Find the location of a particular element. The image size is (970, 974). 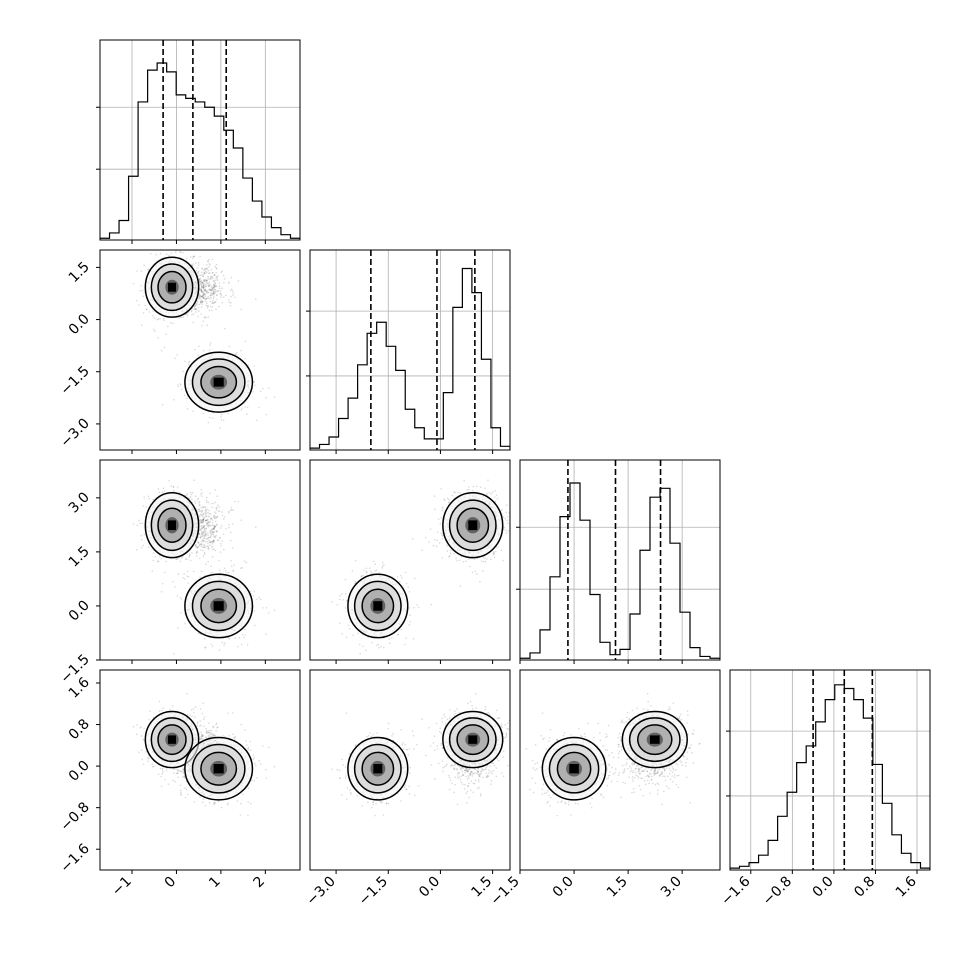

panel-bg is located at coordinates (410, 560).